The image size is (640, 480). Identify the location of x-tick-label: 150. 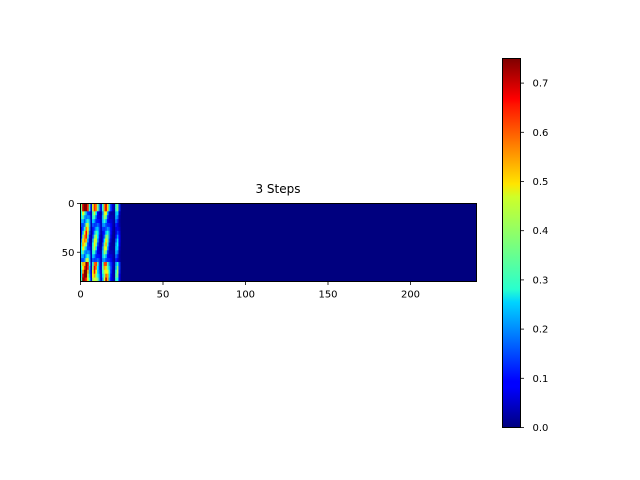
(327, 295).